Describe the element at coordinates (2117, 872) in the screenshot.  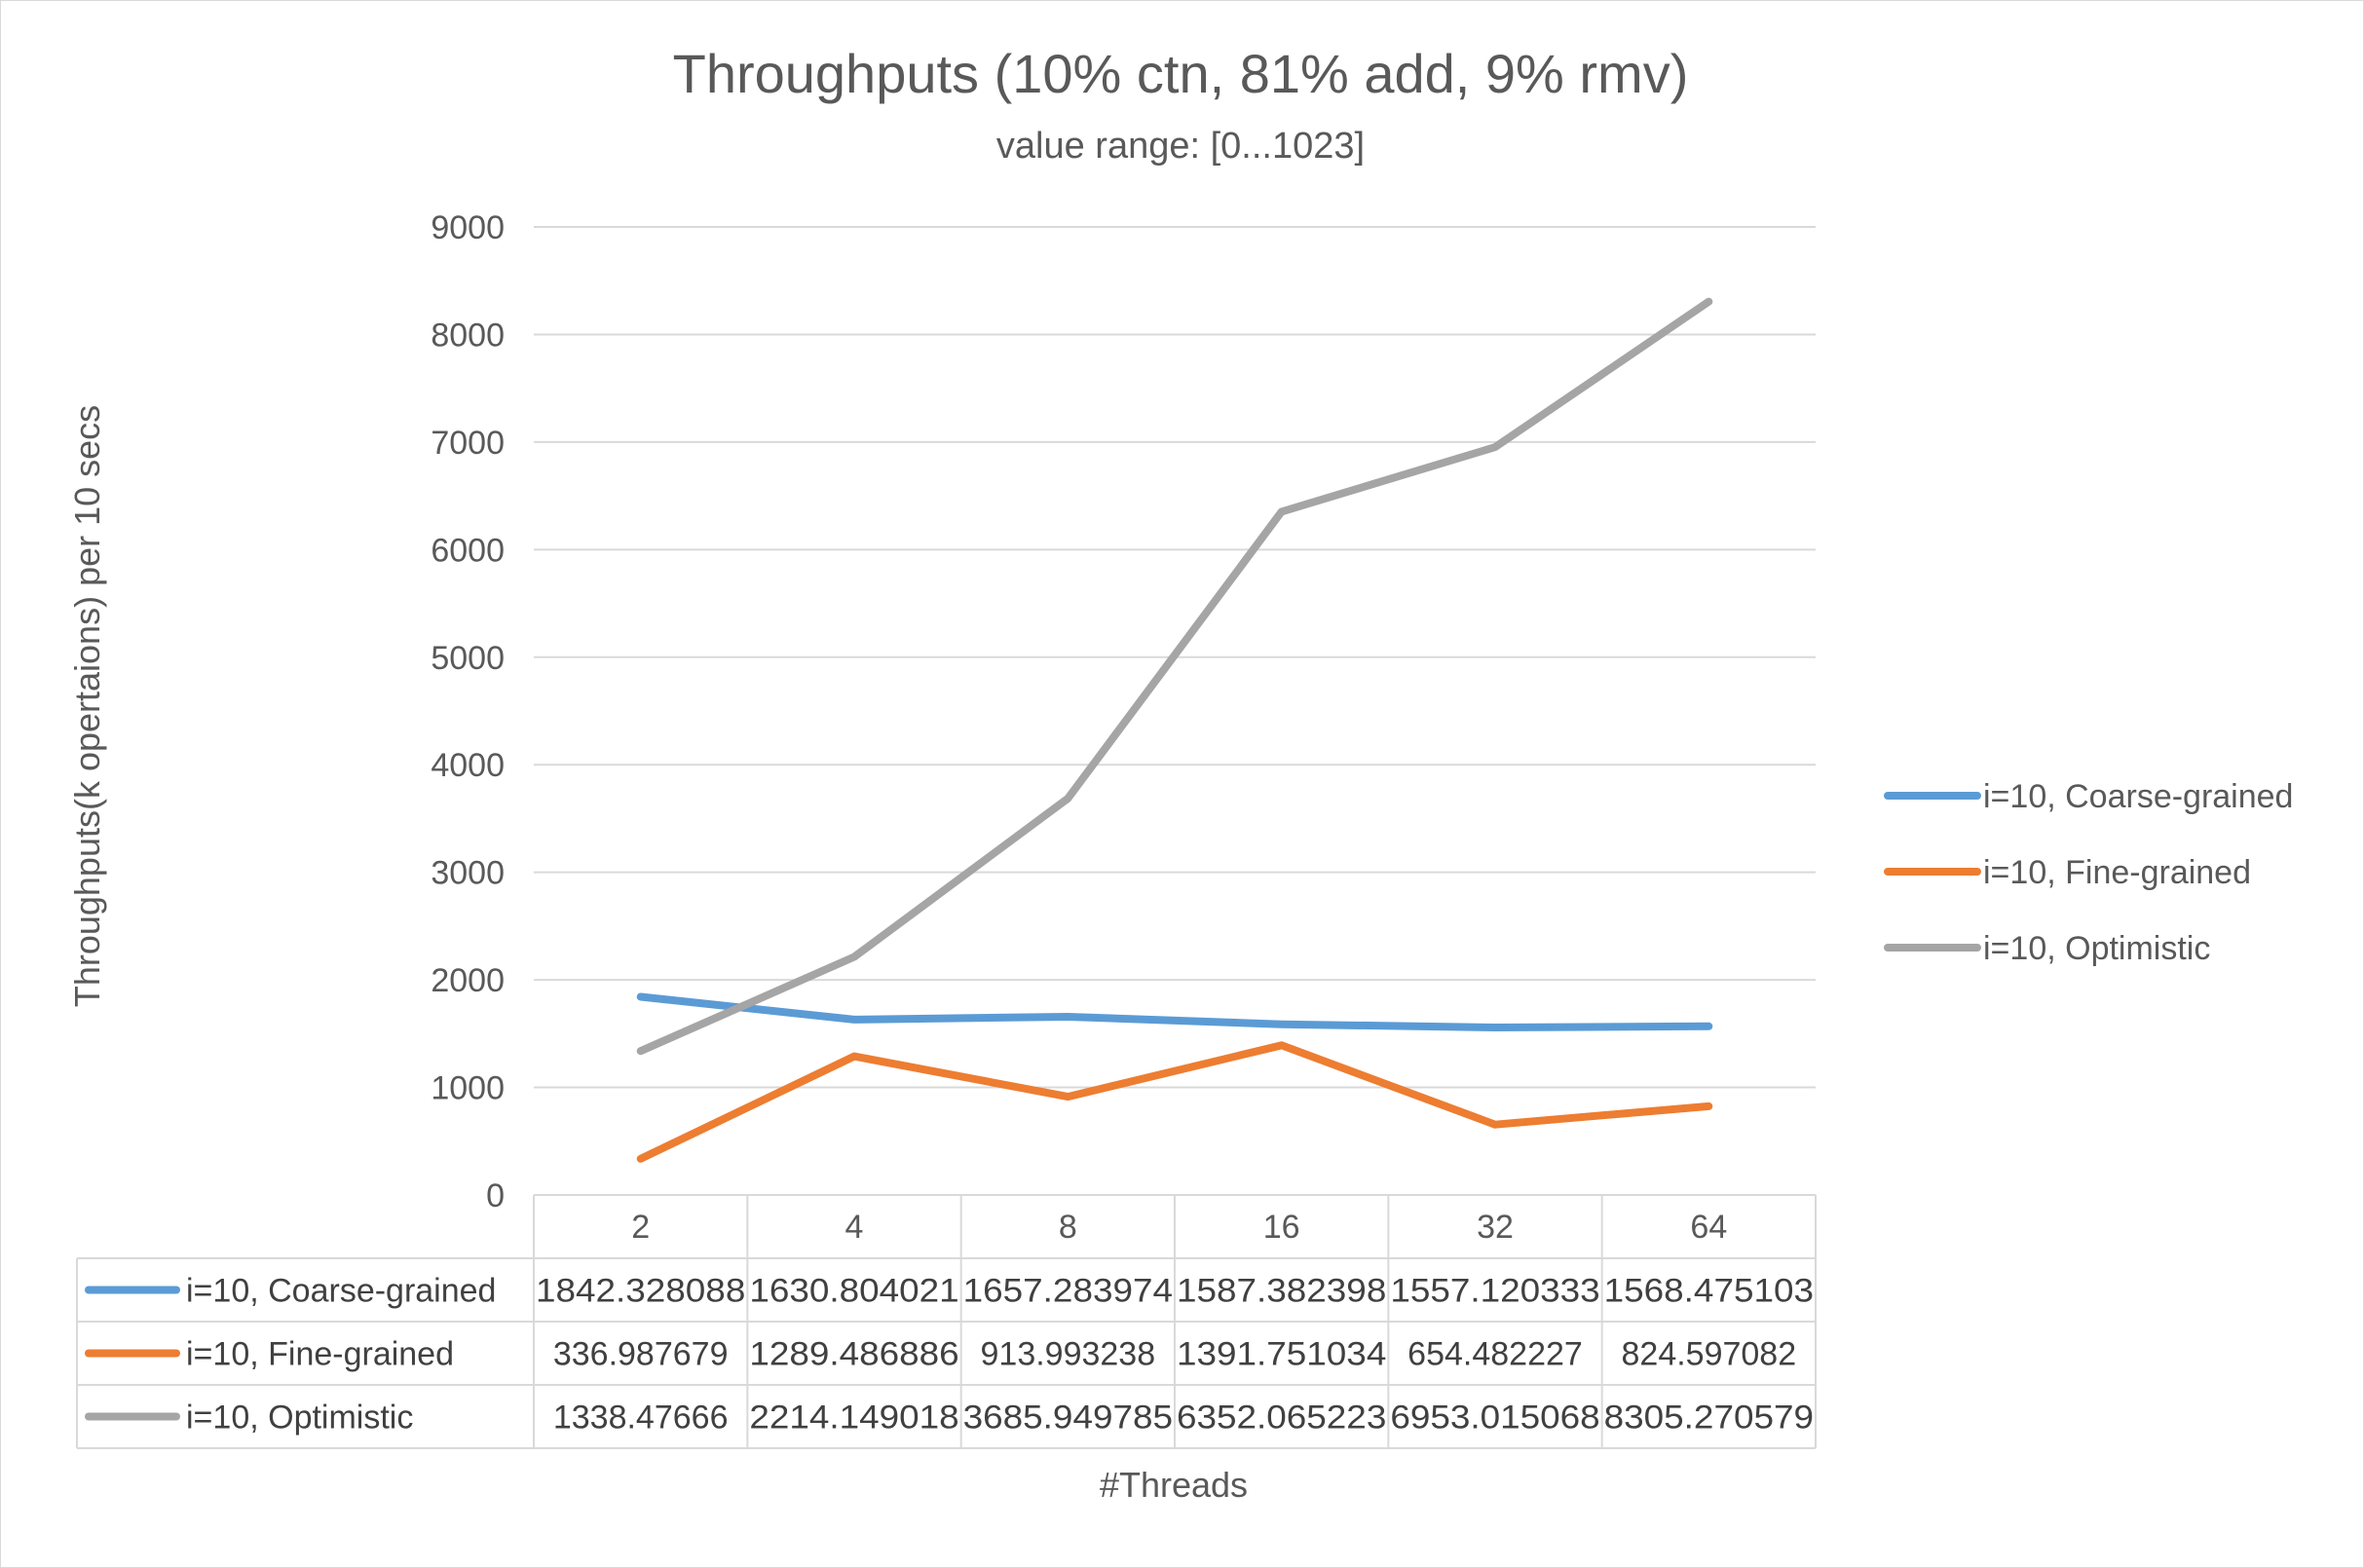
I see `legend-label: i=10, Fine-grained` at that location.